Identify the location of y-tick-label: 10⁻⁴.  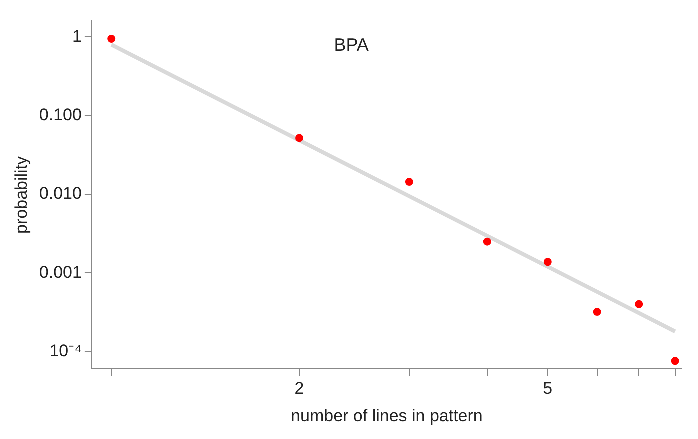
(66, 350).